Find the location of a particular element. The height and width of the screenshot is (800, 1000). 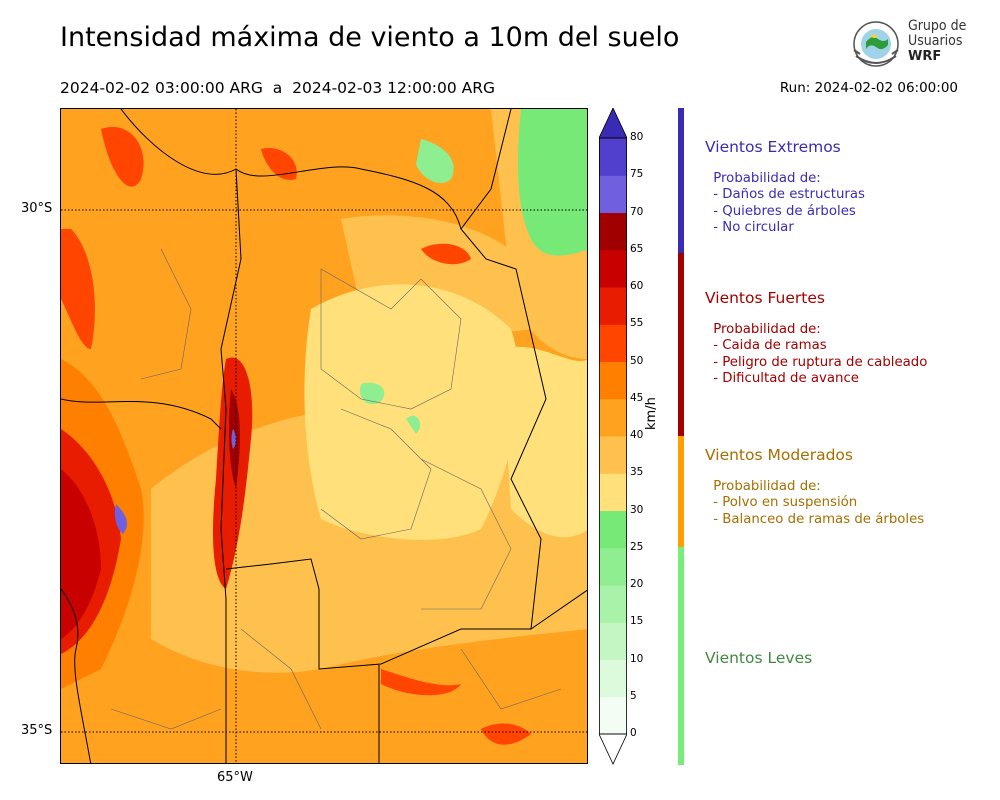

lon-label-65w: 65°W is located at coordinates (235, 777).